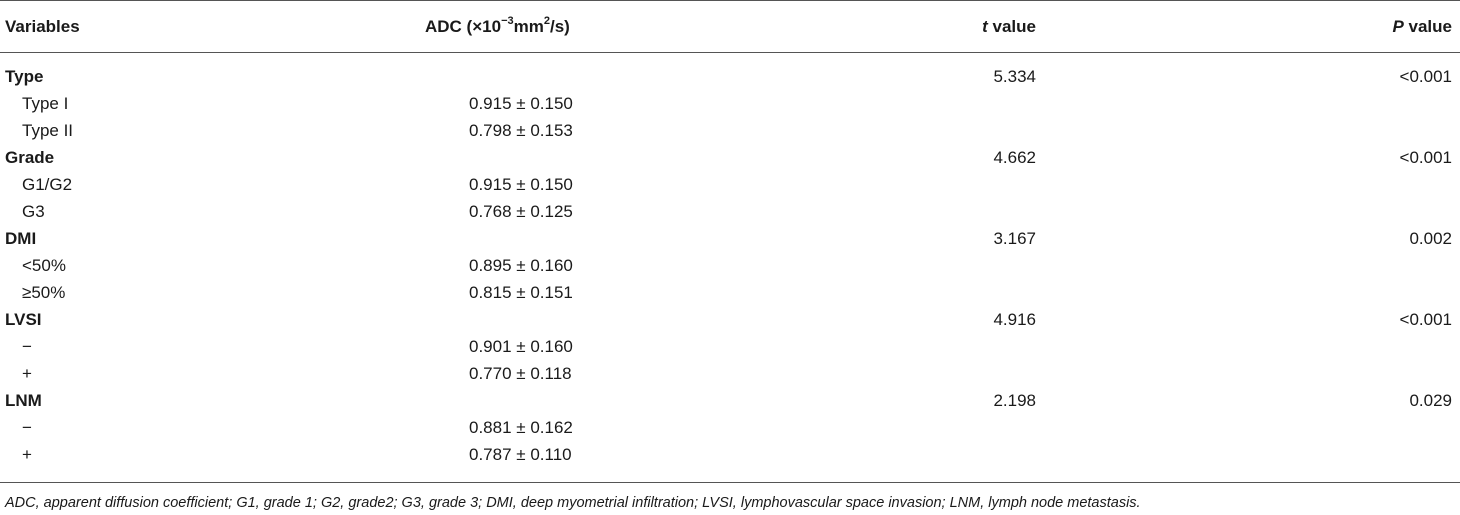 The height and width of the screenshot is (515, 1460). Describe the element at coordinates (521, 427) in the screenshot. I see `adc-value: 0.881 ± 0.162` at that location.